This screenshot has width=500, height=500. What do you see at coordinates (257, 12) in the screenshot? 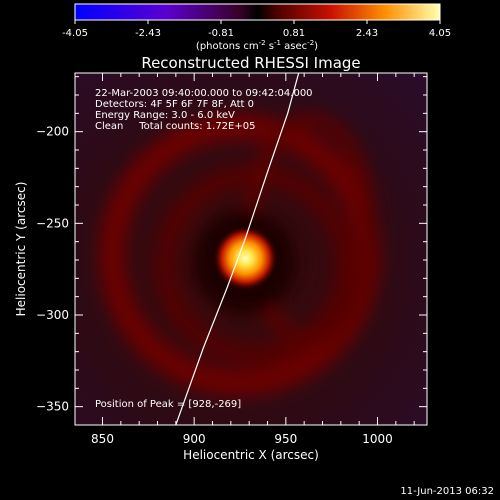
I see `colorbar` at bounding box center [257, 12].